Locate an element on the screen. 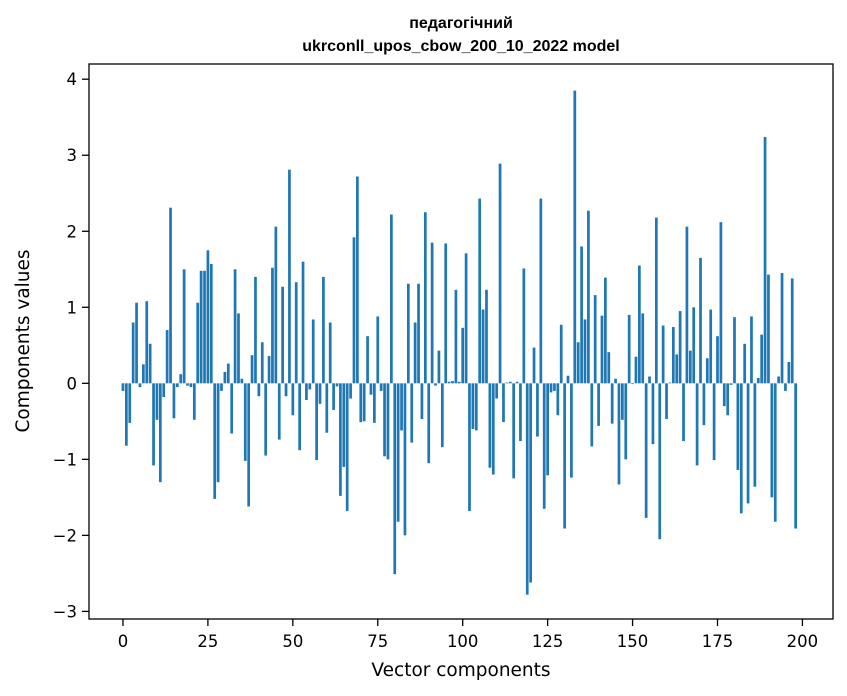  y-tick-label: −3 is located at coordinates (65, 611).